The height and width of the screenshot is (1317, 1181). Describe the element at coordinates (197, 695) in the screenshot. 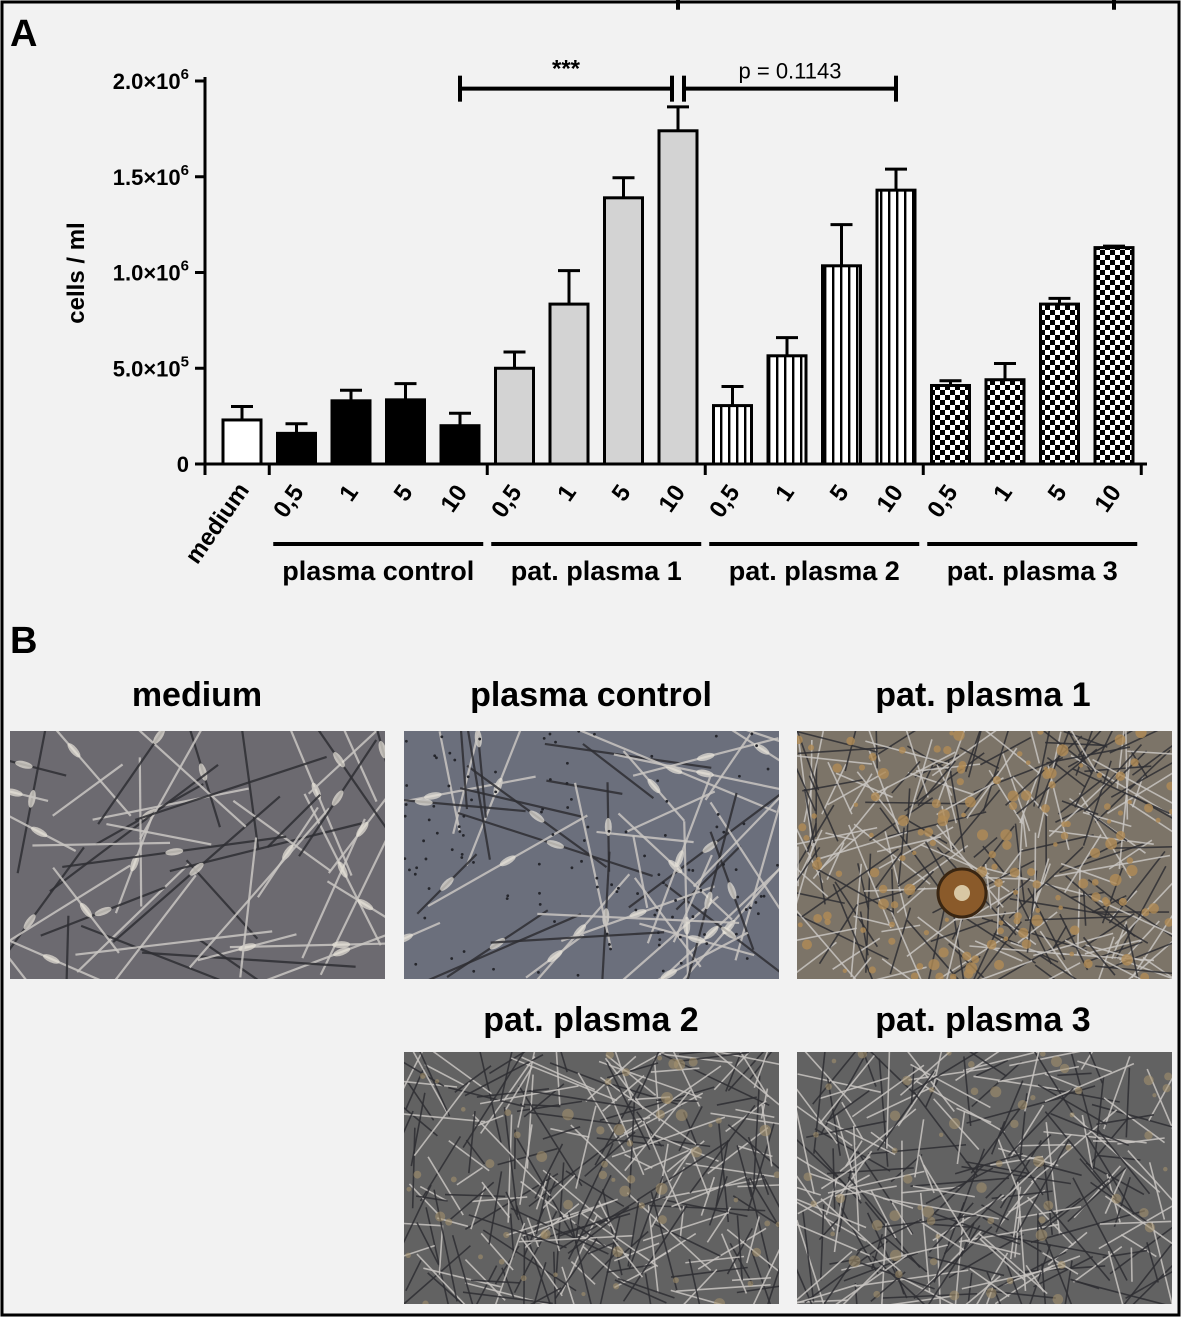

I see `micrograph-title: medium` at that location.